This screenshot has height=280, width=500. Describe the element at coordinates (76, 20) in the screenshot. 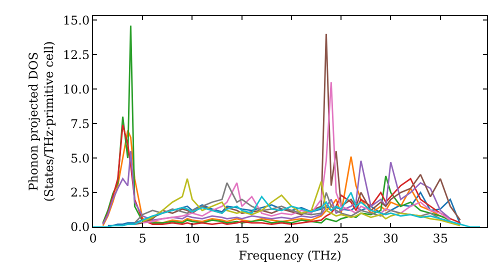

I see `y-tick-label: 15.0` at that location.